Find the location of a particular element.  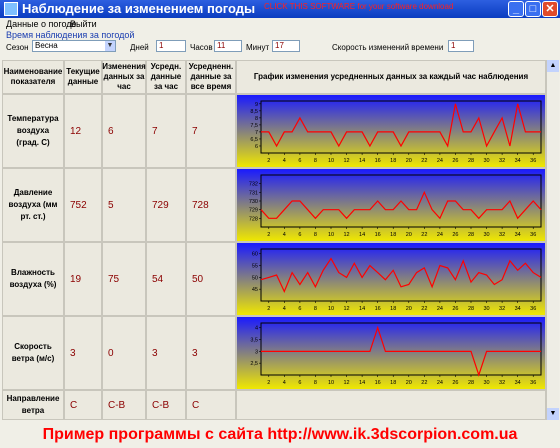

minimize-button: _ is located at coordinates (516, 9).